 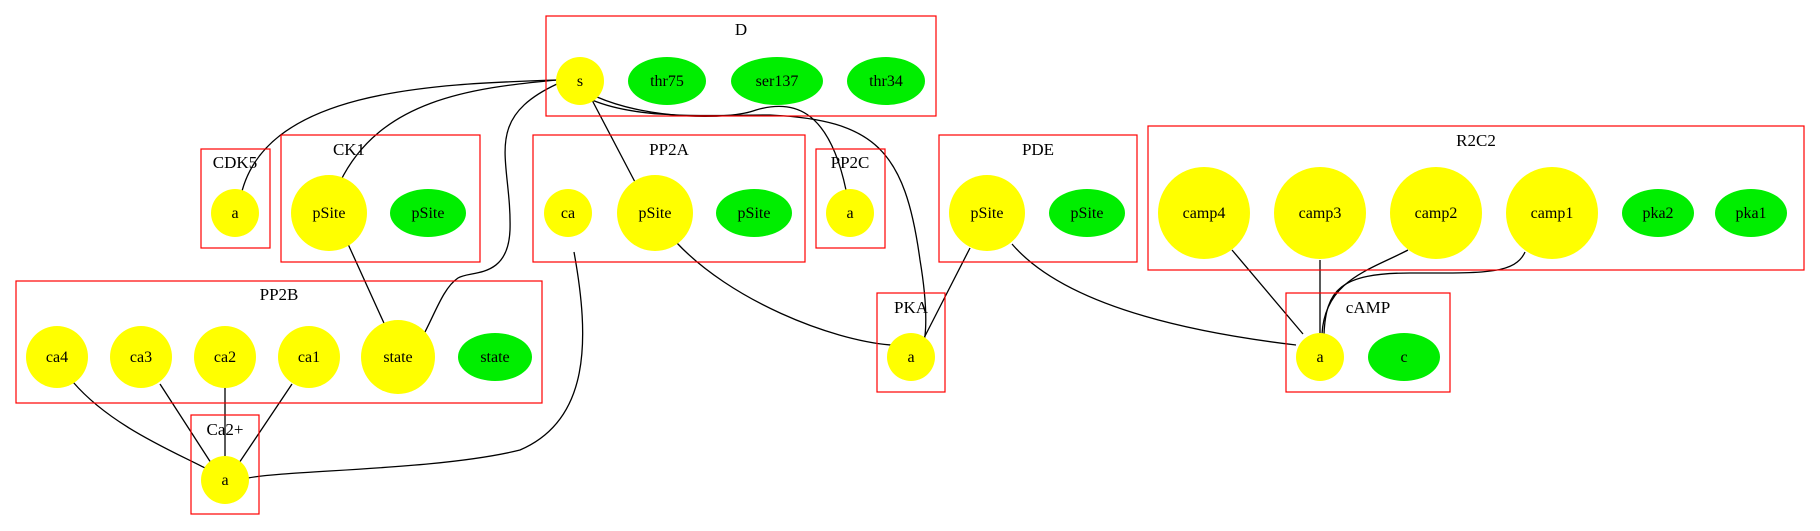 What do you see at coordinates (721, 143) in the screenshot?
I see `edge-s-pp2c-a` at bounding box center [721, 143].